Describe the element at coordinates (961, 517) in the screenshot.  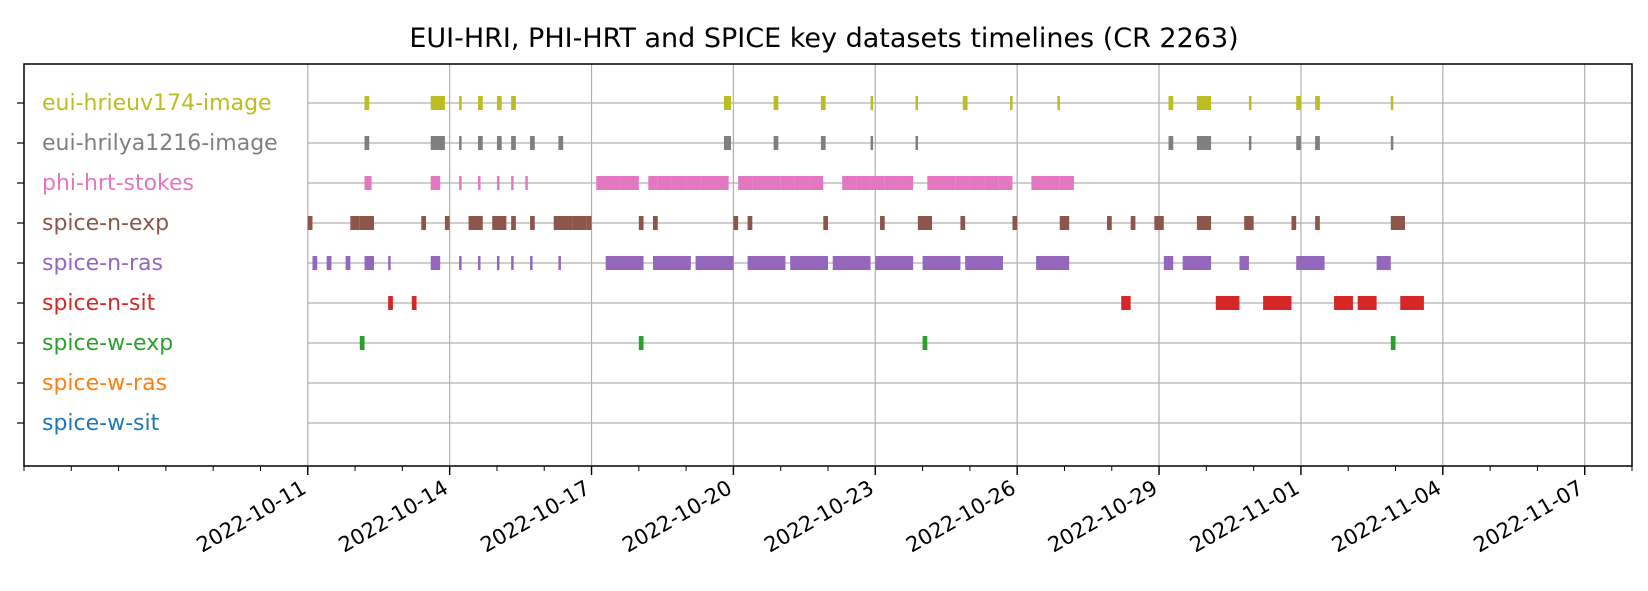
I see `x-tick-label: 2022-10-26` at that location.